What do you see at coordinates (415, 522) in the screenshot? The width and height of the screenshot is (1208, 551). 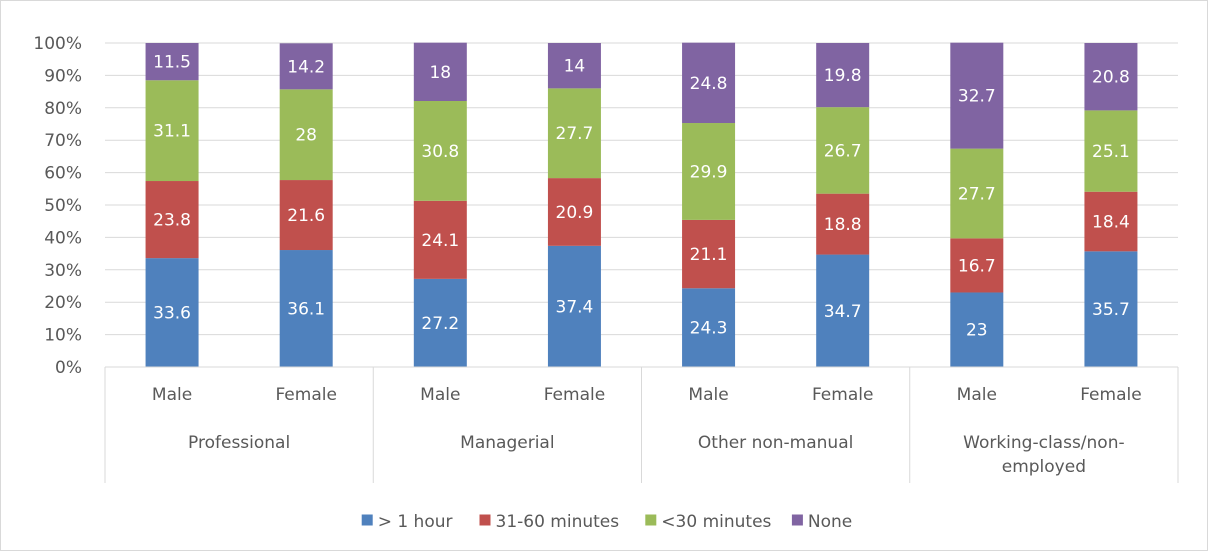 I see `legend-label: > 1 hour` at bounding box center [415, 522].